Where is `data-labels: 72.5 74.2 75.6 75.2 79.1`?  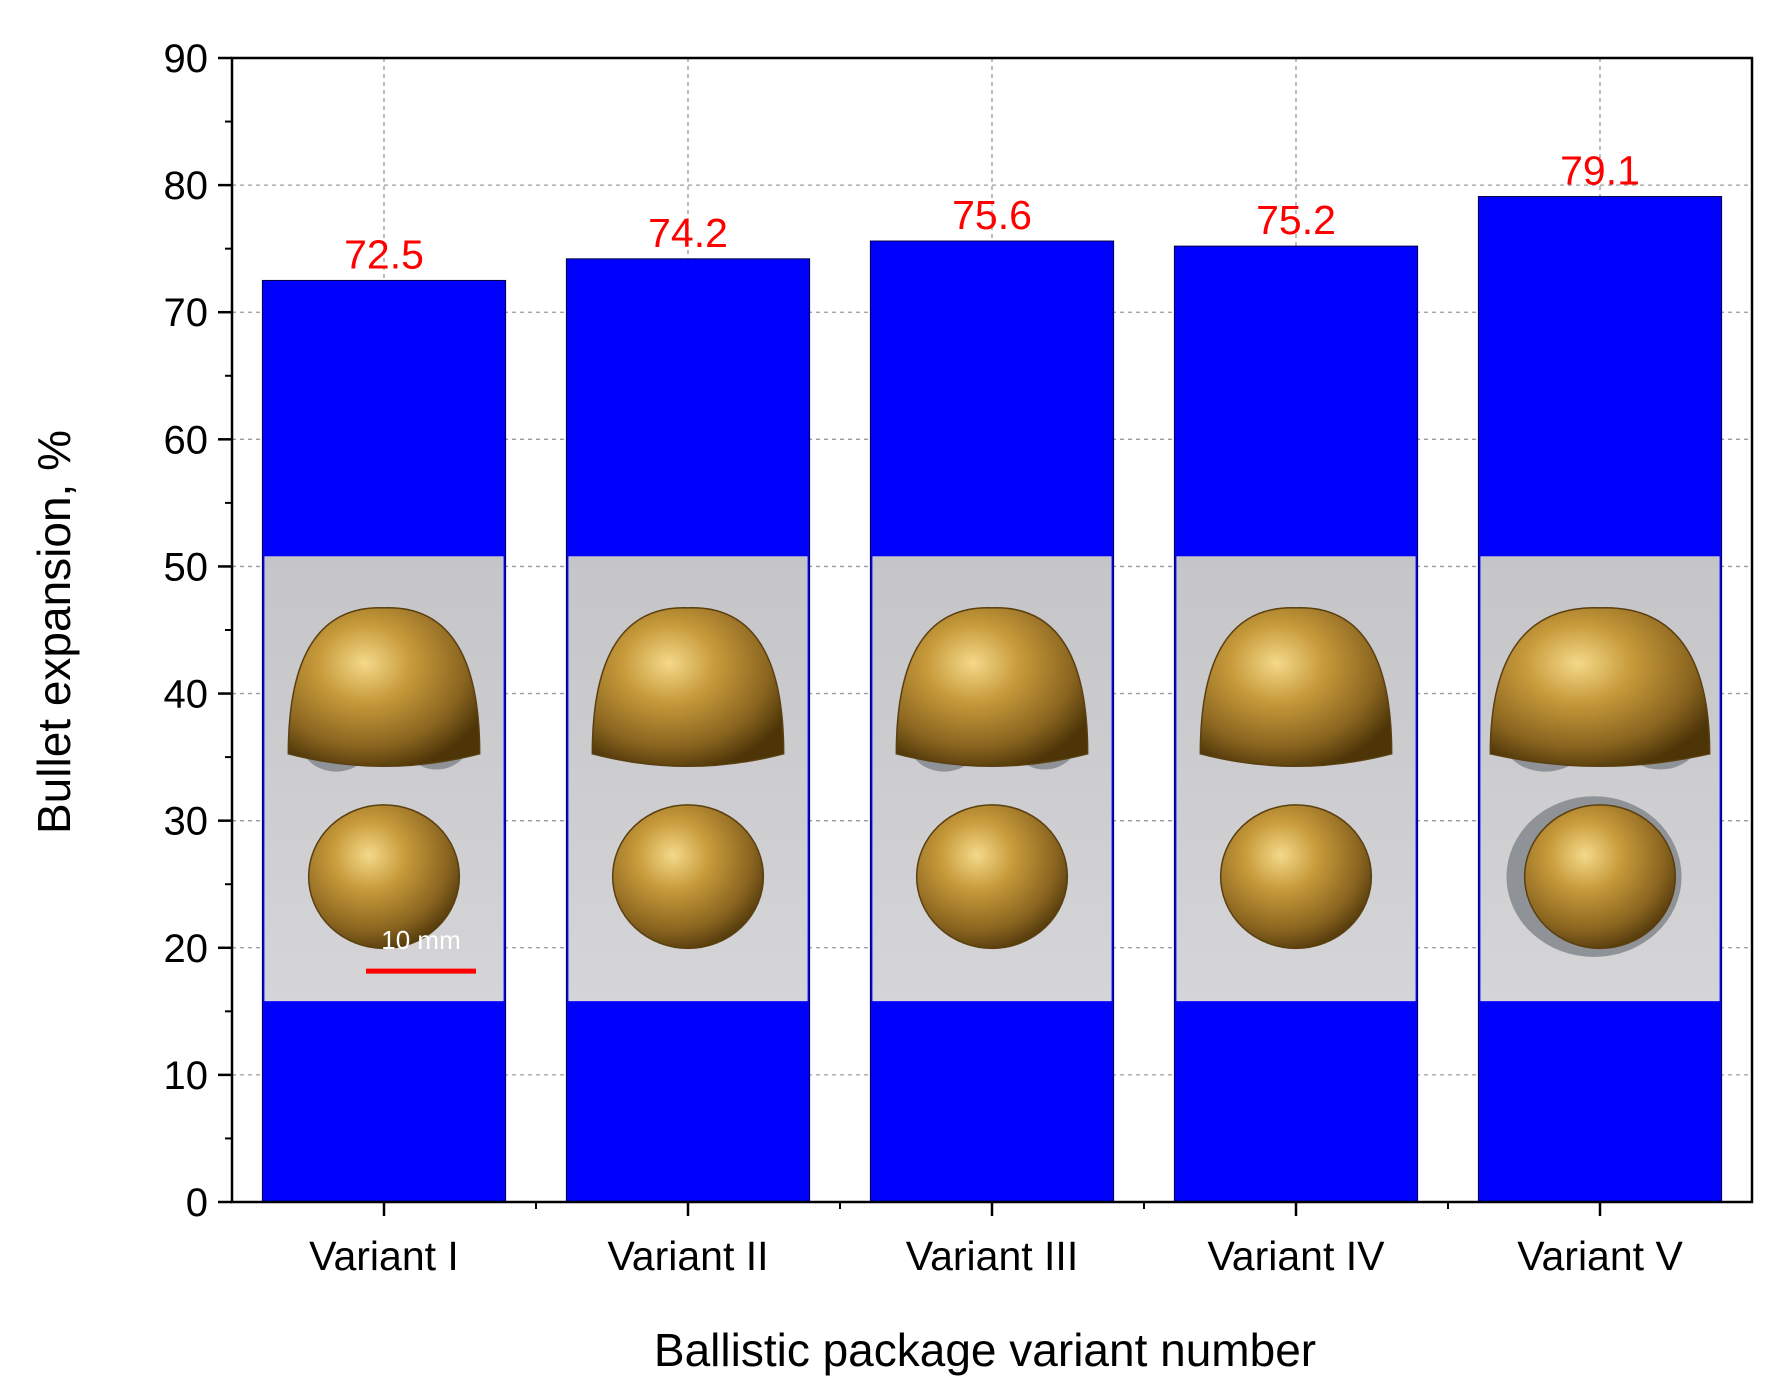 data-labels: 72.5 74.2 75.6 75.2 79.1 is located at coordinates (992, 213).